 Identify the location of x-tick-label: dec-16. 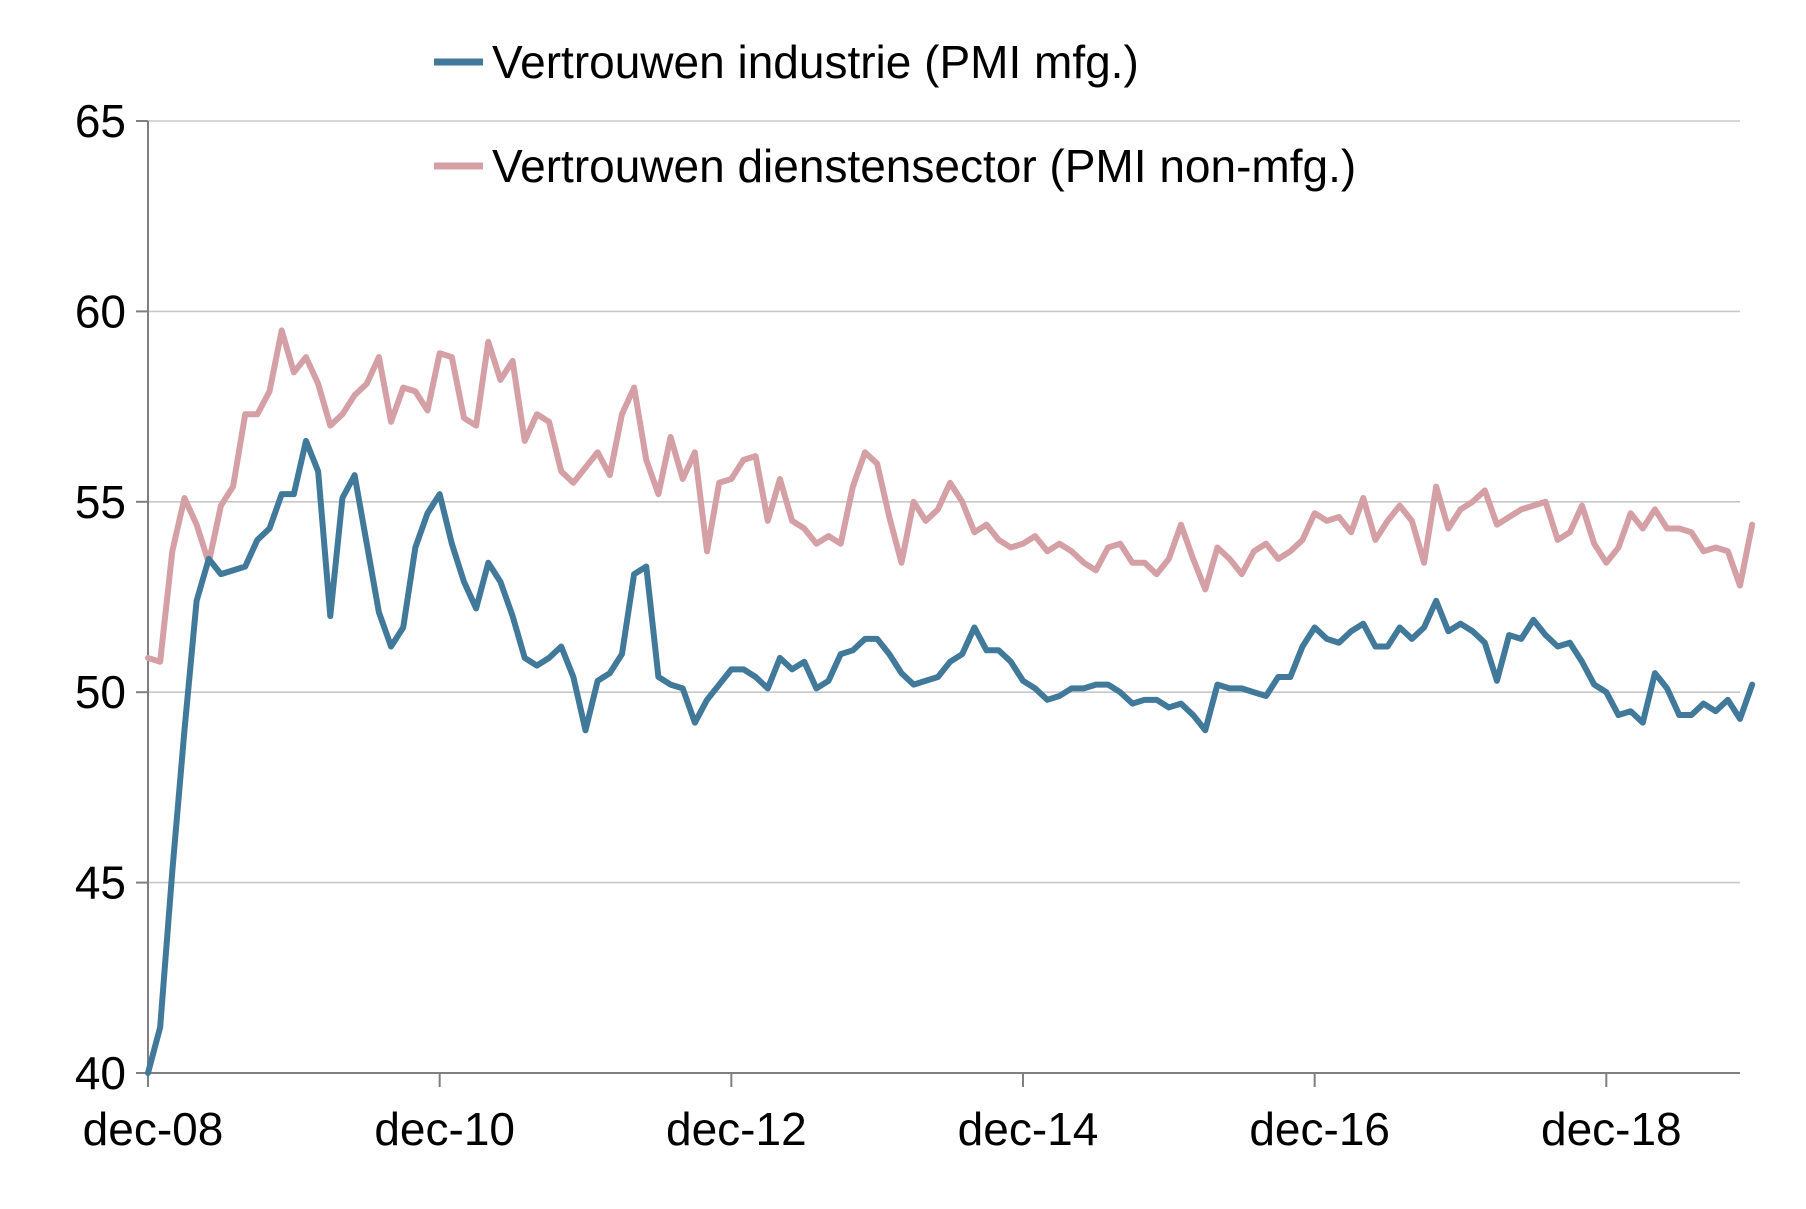
(1319, 1129).